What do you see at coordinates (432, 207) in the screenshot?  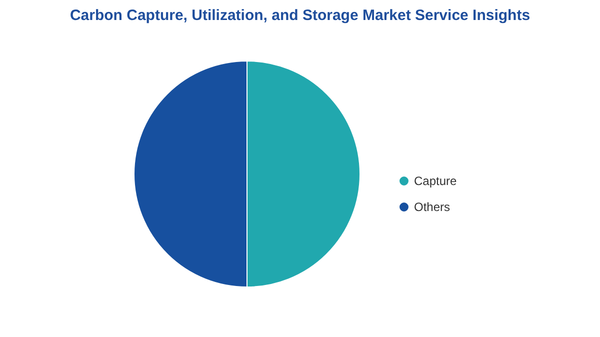 I see `legend-label: Others` at bounding box center [432, 207].